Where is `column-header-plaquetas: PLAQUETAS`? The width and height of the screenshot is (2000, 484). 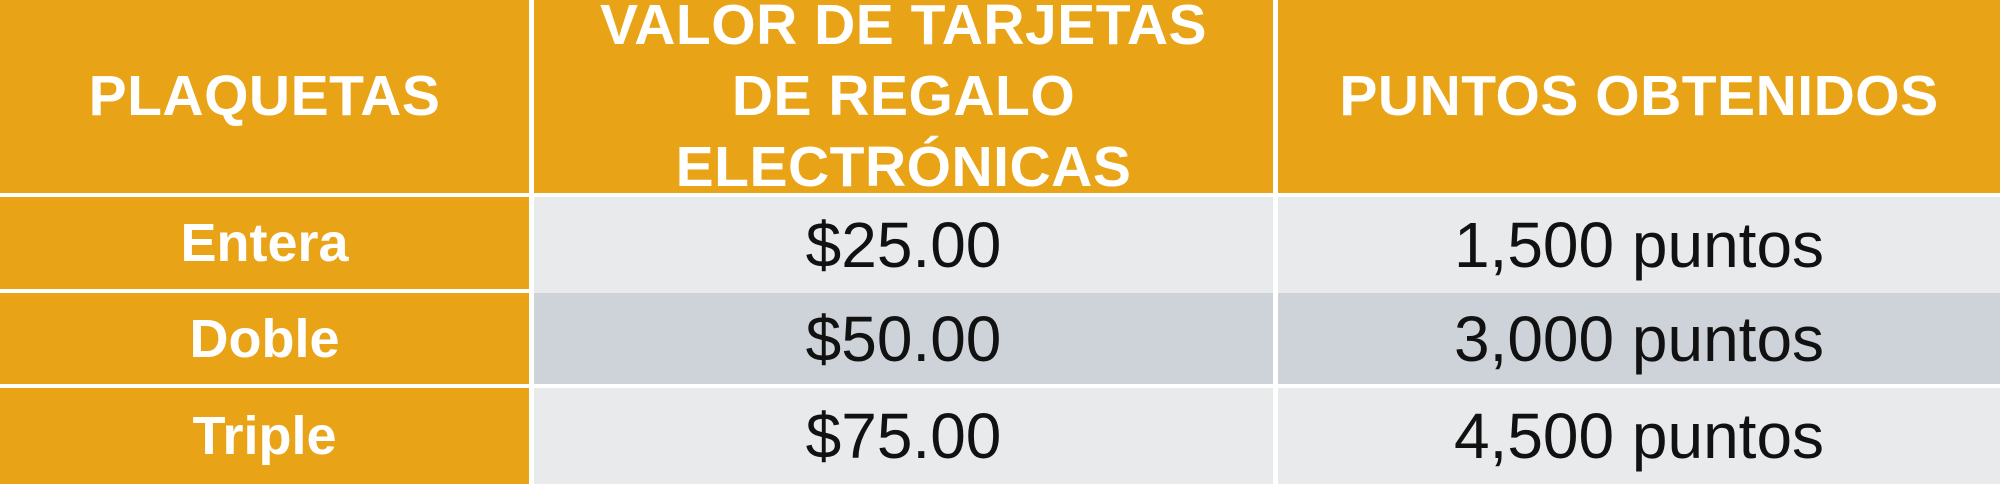
column-header-plaquetas: PLAQUETAS is located at coordinates (267, 98).